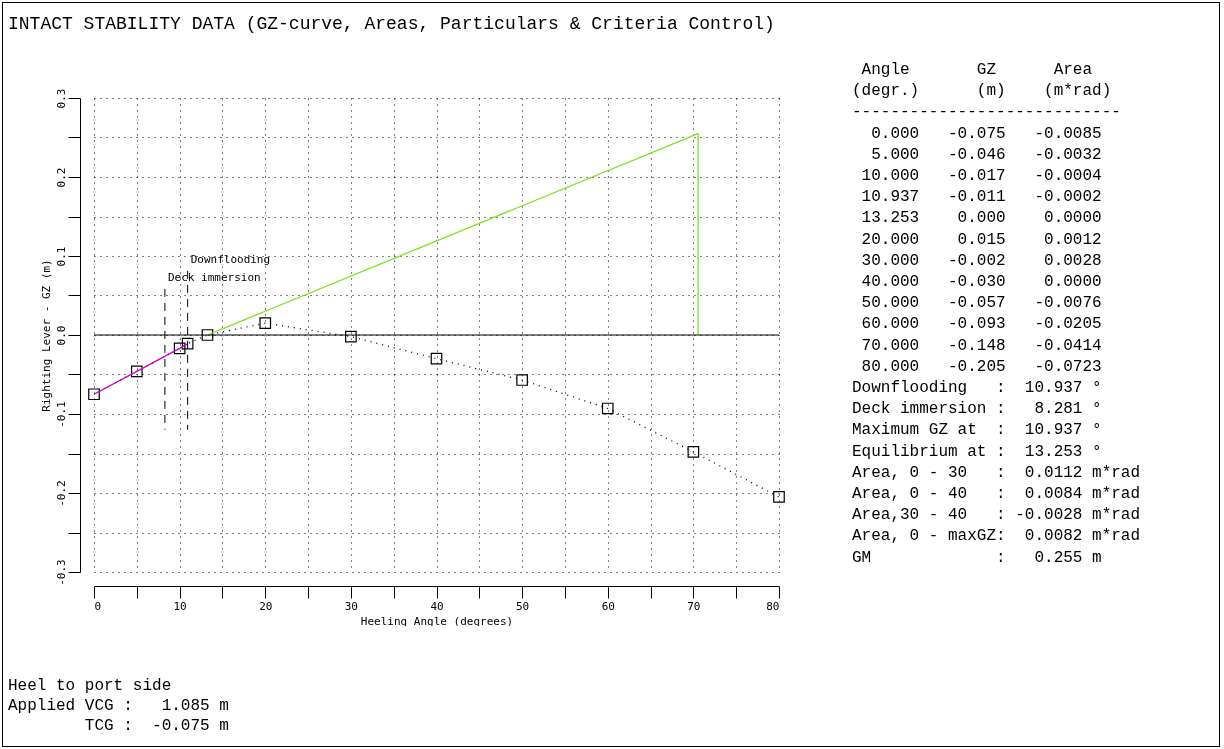 This screenshot has height=749, width=1224. What do you see at coordinates (46, 335) in the screenshot?
I see `y-axis-title: Righting Lever - GZ (m)` at bounding box center [46, 335].